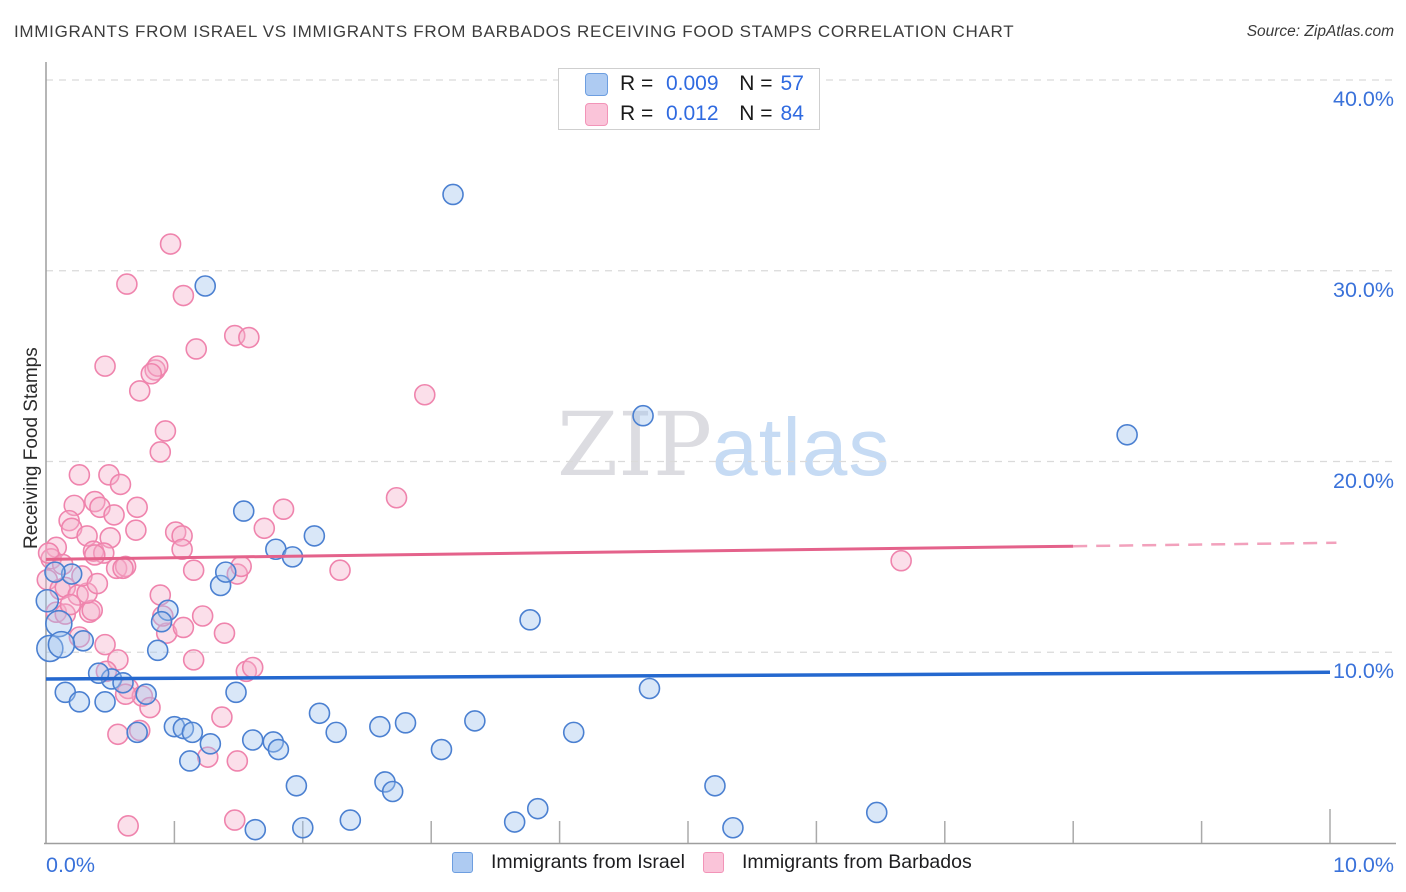 The height and width of the screenshot is (892, 1406). What do you see at coordinates (588, 862) in the screenshot?
I see `legend-label-israel: Immigrants from Israel` at bounding box center [588, 862].